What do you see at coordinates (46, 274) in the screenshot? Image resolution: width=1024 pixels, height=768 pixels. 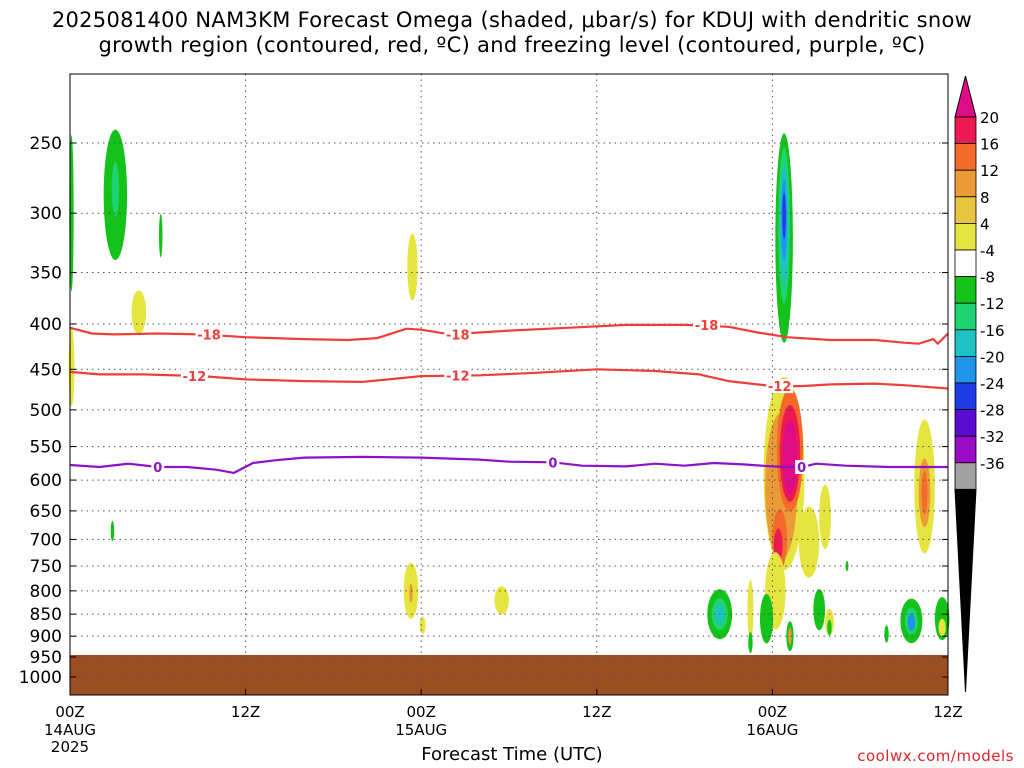 I see `y-tick-label: 350` at bounding box center [46, 274].